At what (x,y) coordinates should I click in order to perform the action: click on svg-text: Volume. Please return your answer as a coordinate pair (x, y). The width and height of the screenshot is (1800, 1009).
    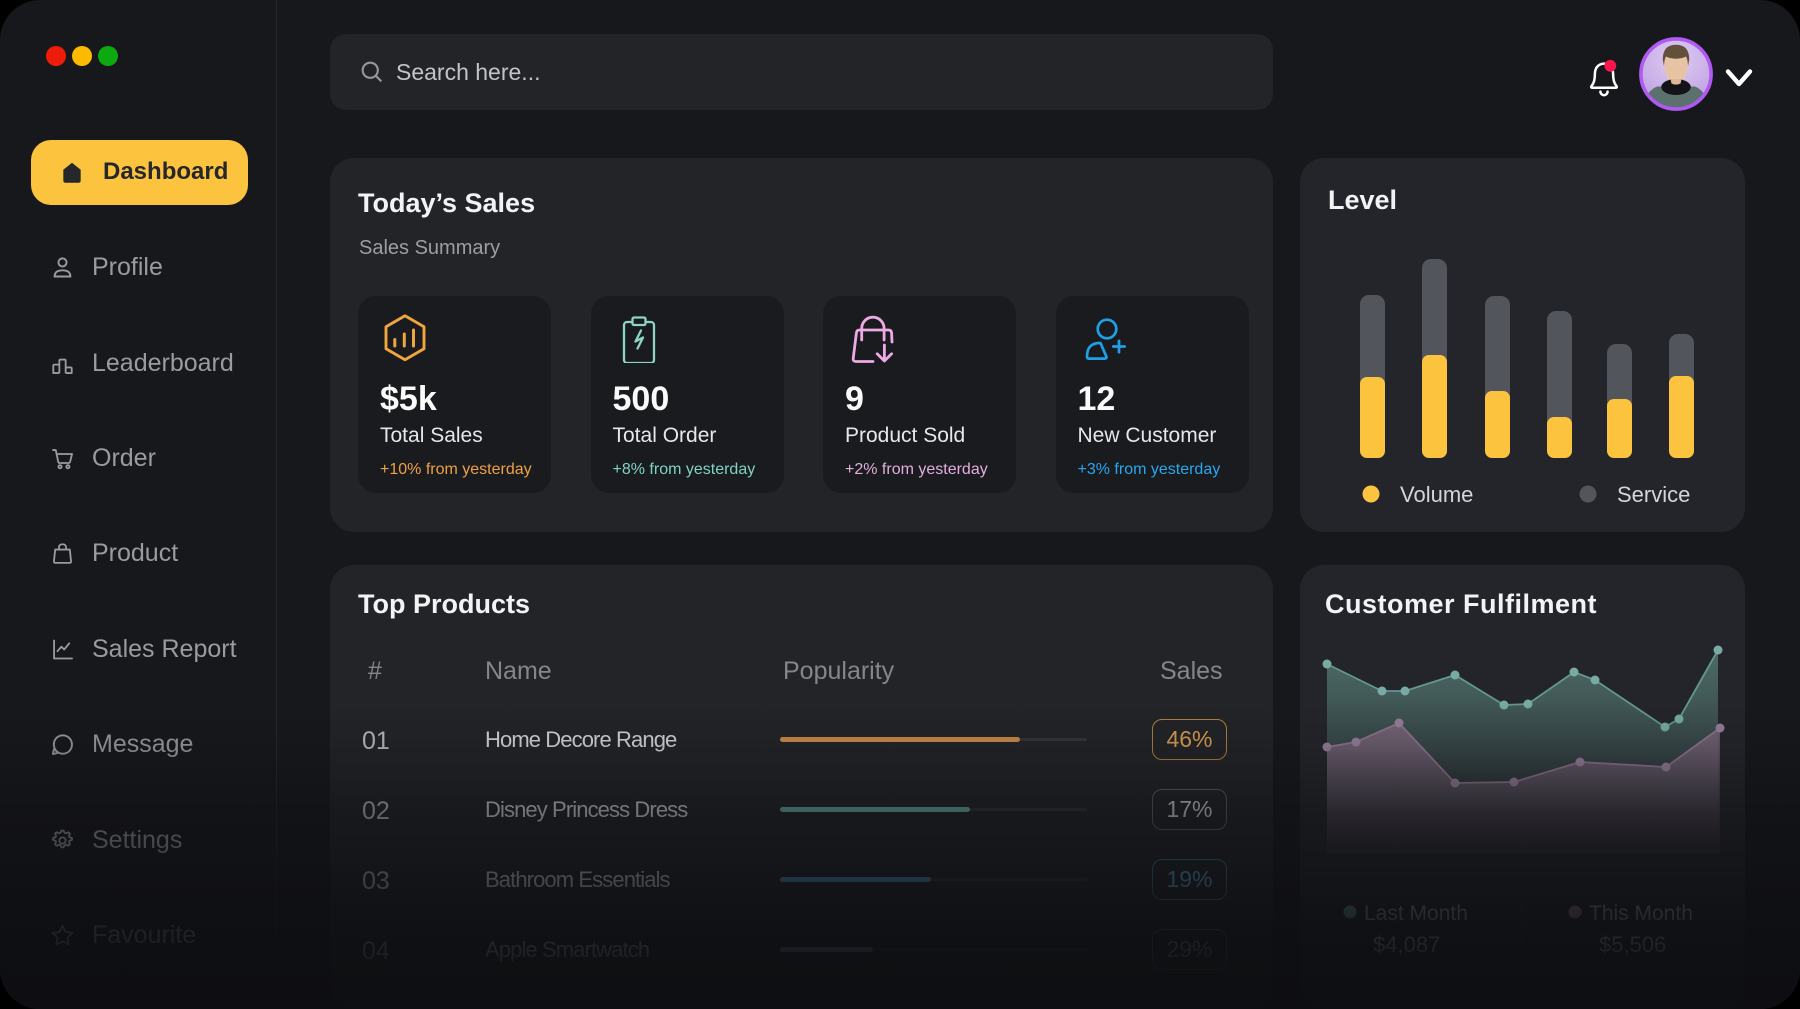
    Looking at the image, I should click on (1436, 494).